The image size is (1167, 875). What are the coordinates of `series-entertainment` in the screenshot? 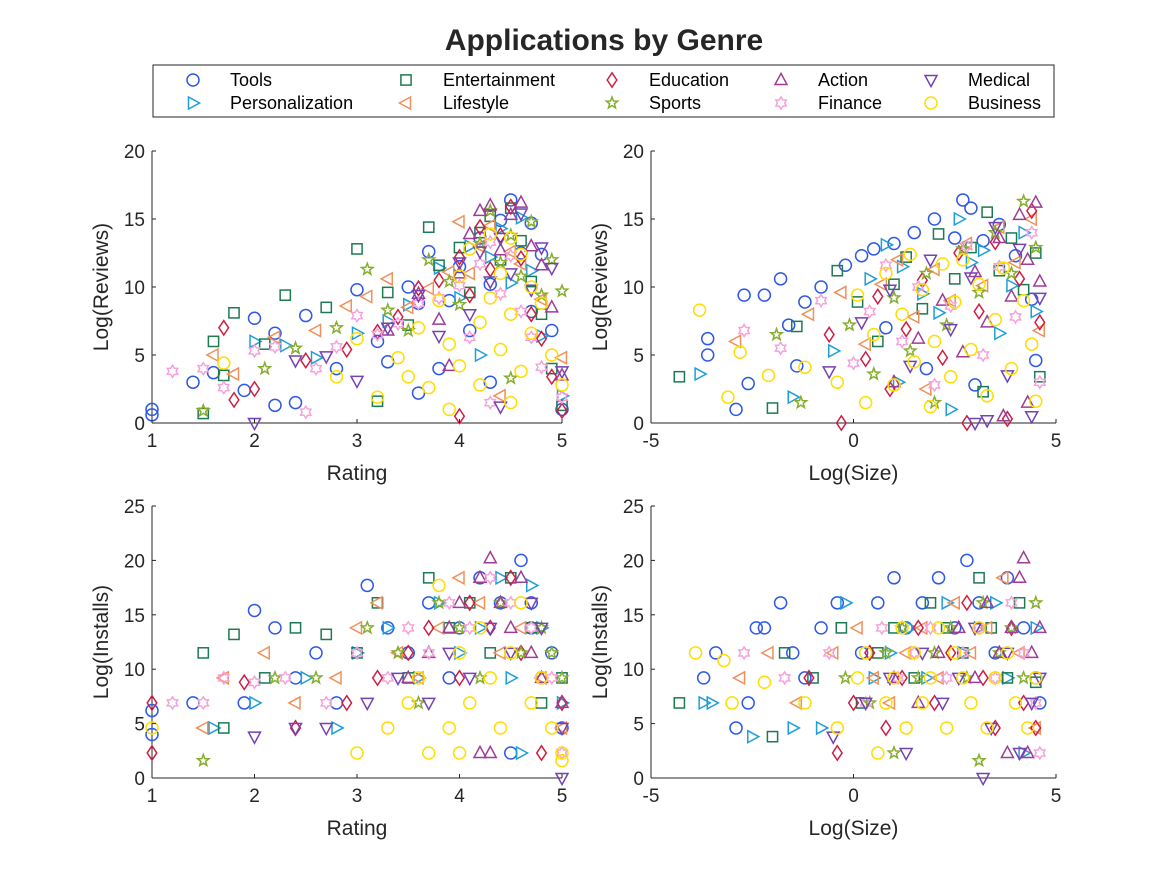 It's located at (859, 310).